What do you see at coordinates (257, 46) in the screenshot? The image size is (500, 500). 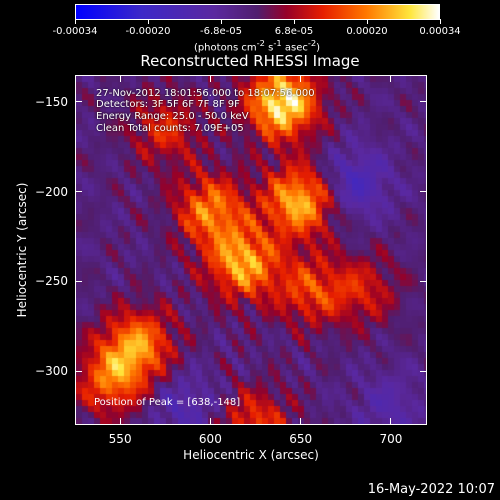 I see `colorbar-unit-label: (photons cm-2 s-1 asec-2)` at bounding box center [257, 46].